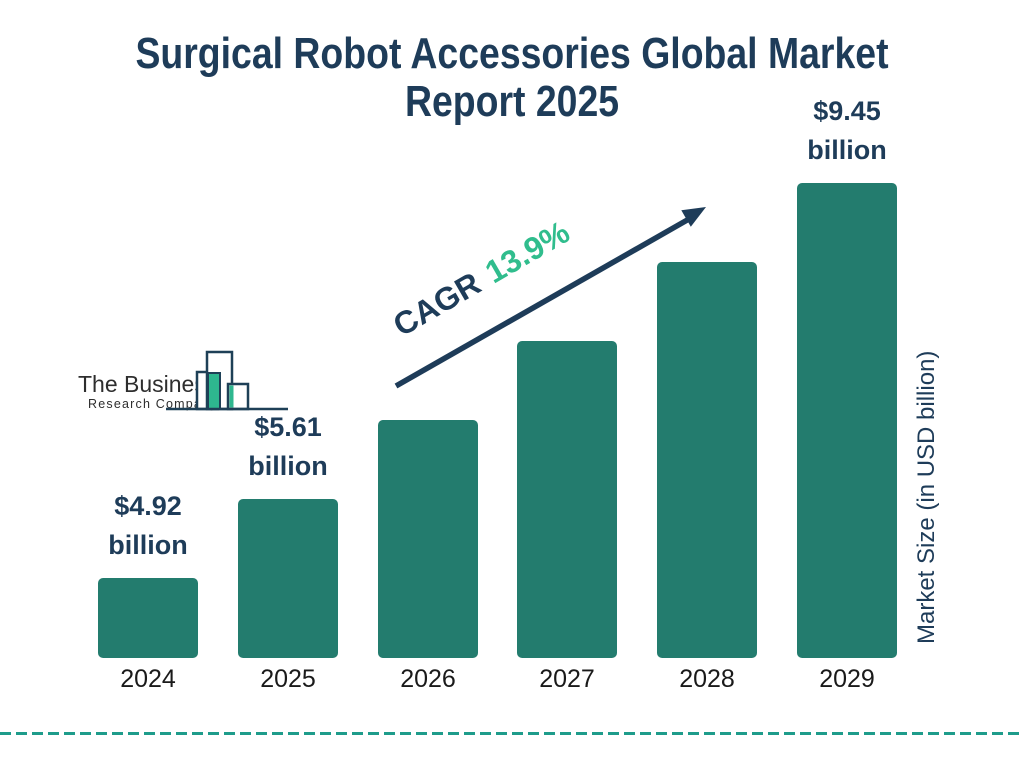 The height and width of the screenshot is (768, 1024). What do you see at coordinates (512, 101) in the screenshot?
I see `title-line-2: Report 2025` at bounding box center [512, 101].